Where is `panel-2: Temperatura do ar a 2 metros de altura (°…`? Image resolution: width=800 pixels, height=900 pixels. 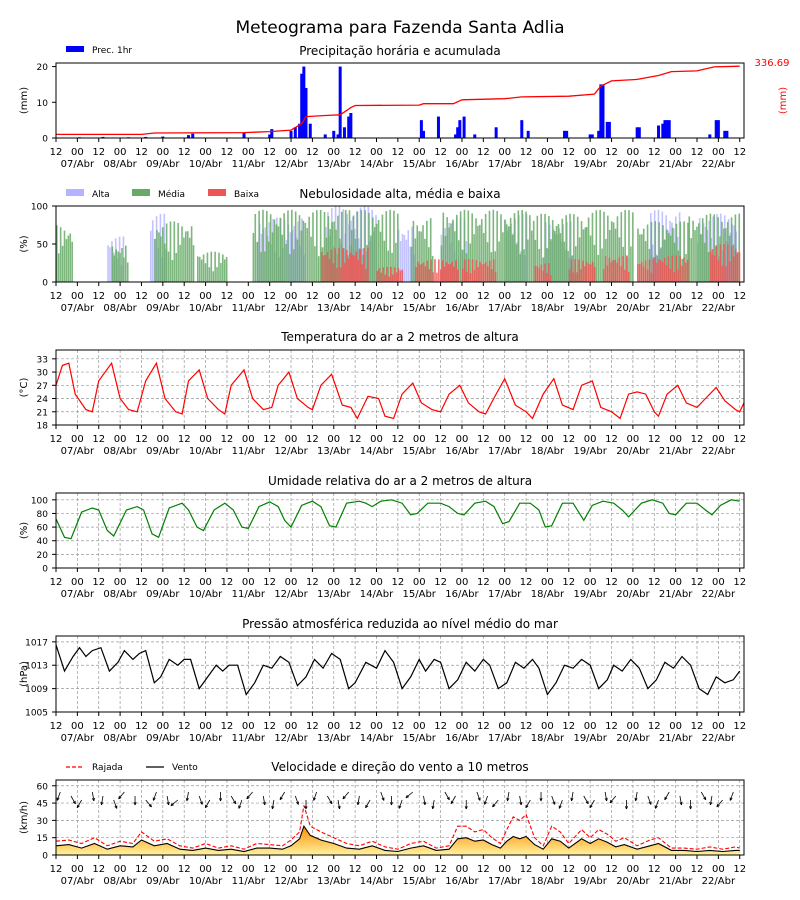
panel-2: Temperatura do ar a 2 metros de altura (°… is located at coordinates (382, 393).